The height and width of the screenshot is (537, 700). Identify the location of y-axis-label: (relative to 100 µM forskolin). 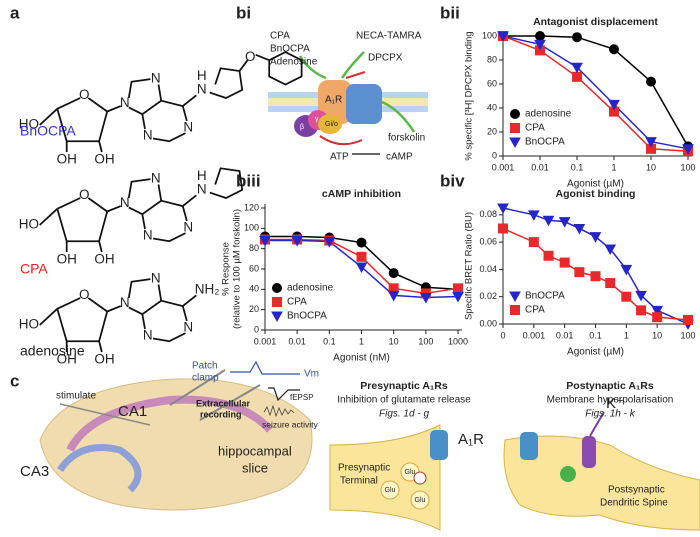
(237, 269).